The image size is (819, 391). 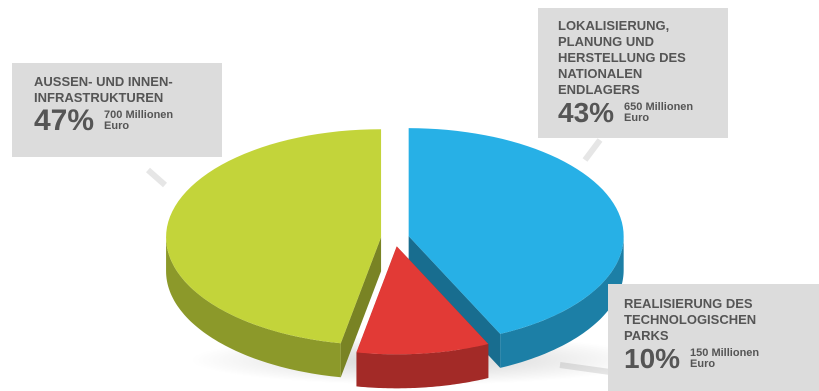 I want to click on label-line: NATIONALEN, so click(x=600, y=73).